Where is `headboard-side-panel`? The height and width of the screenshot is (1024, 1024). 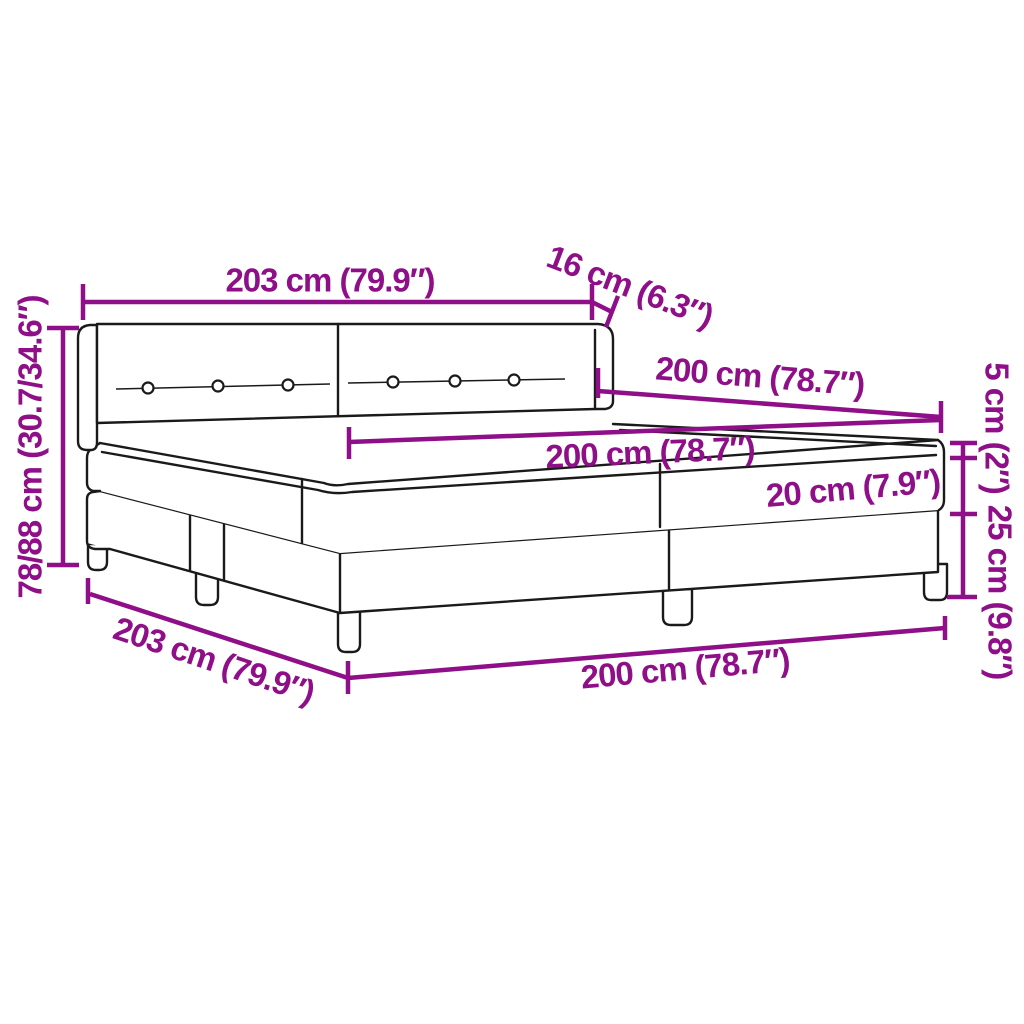 headboard-side-panel is located at coordinates (87, 387).